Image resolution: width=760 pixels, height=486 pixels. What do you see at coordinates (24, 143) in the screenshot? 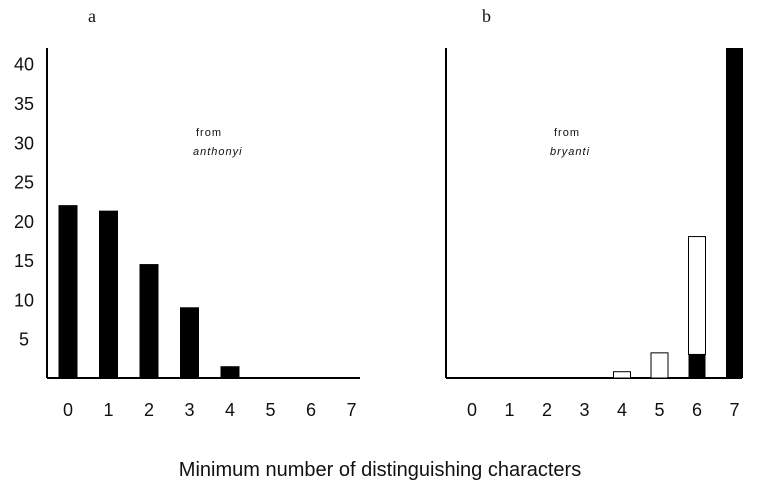
I see `panel-a-y-tick-label: 30` at bounding box center [24, 143].